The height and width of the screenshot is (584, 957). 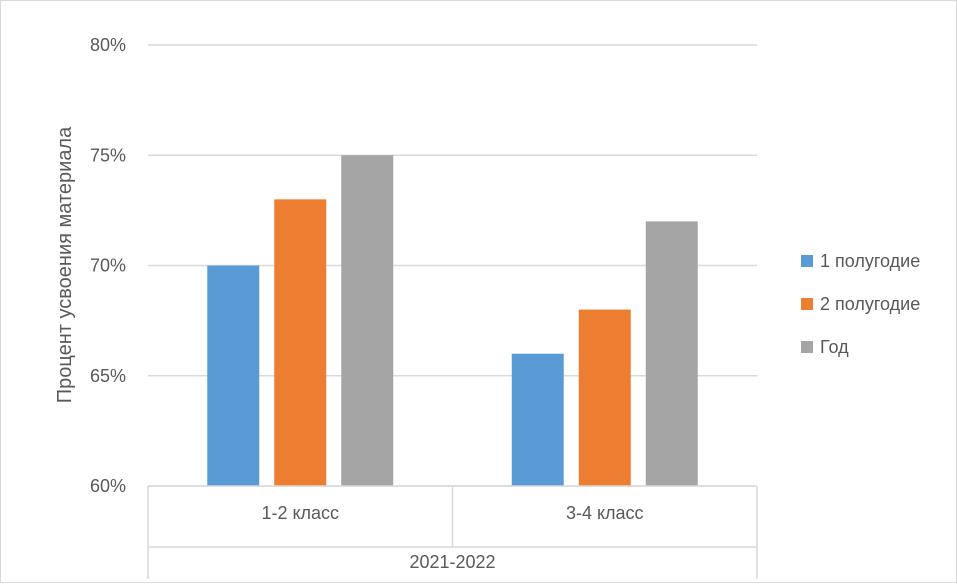 What do you see at coordinates (870, 261) in the screenshot?
I see `legend-label: 1 полугодие` at bounding box center [870, 261].